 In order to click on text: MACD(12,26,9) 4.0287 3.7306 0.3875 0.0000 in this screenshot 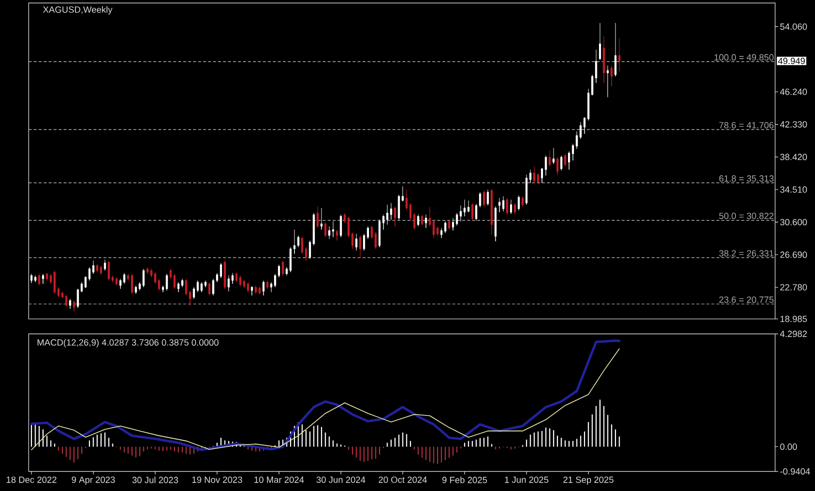, I will do `click(128, 343)`.